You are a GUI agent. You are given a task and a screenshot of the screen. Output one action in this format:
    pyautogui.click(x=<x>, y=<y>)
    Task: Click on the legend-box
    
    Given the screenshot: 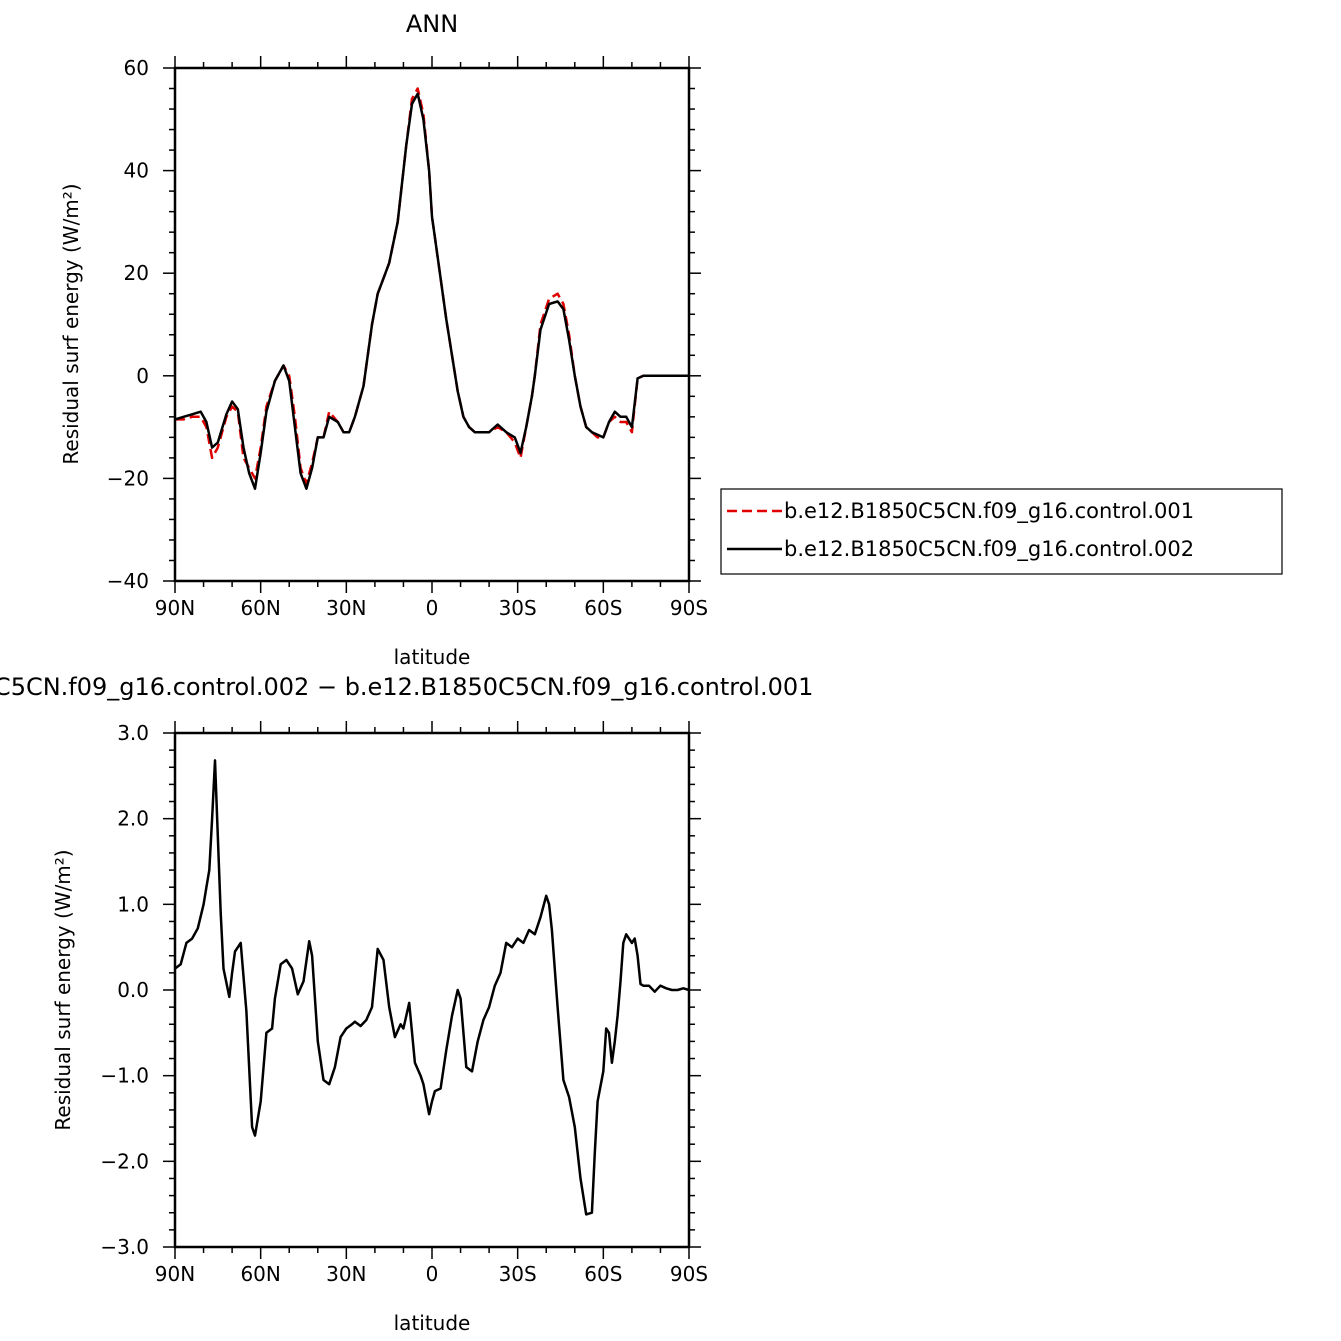 What is the action you would take?
    pyautogui.click(x=1001, y=531)
    